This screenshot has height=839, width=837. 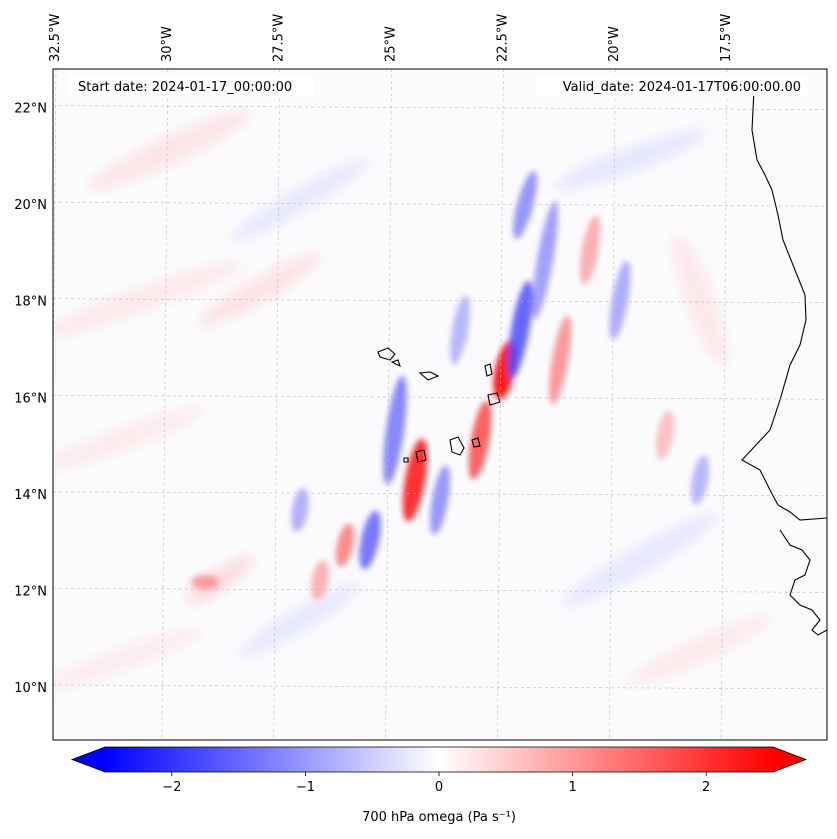 I want to click on longitude-label: 32.5°W, so click(x=55, y=38).